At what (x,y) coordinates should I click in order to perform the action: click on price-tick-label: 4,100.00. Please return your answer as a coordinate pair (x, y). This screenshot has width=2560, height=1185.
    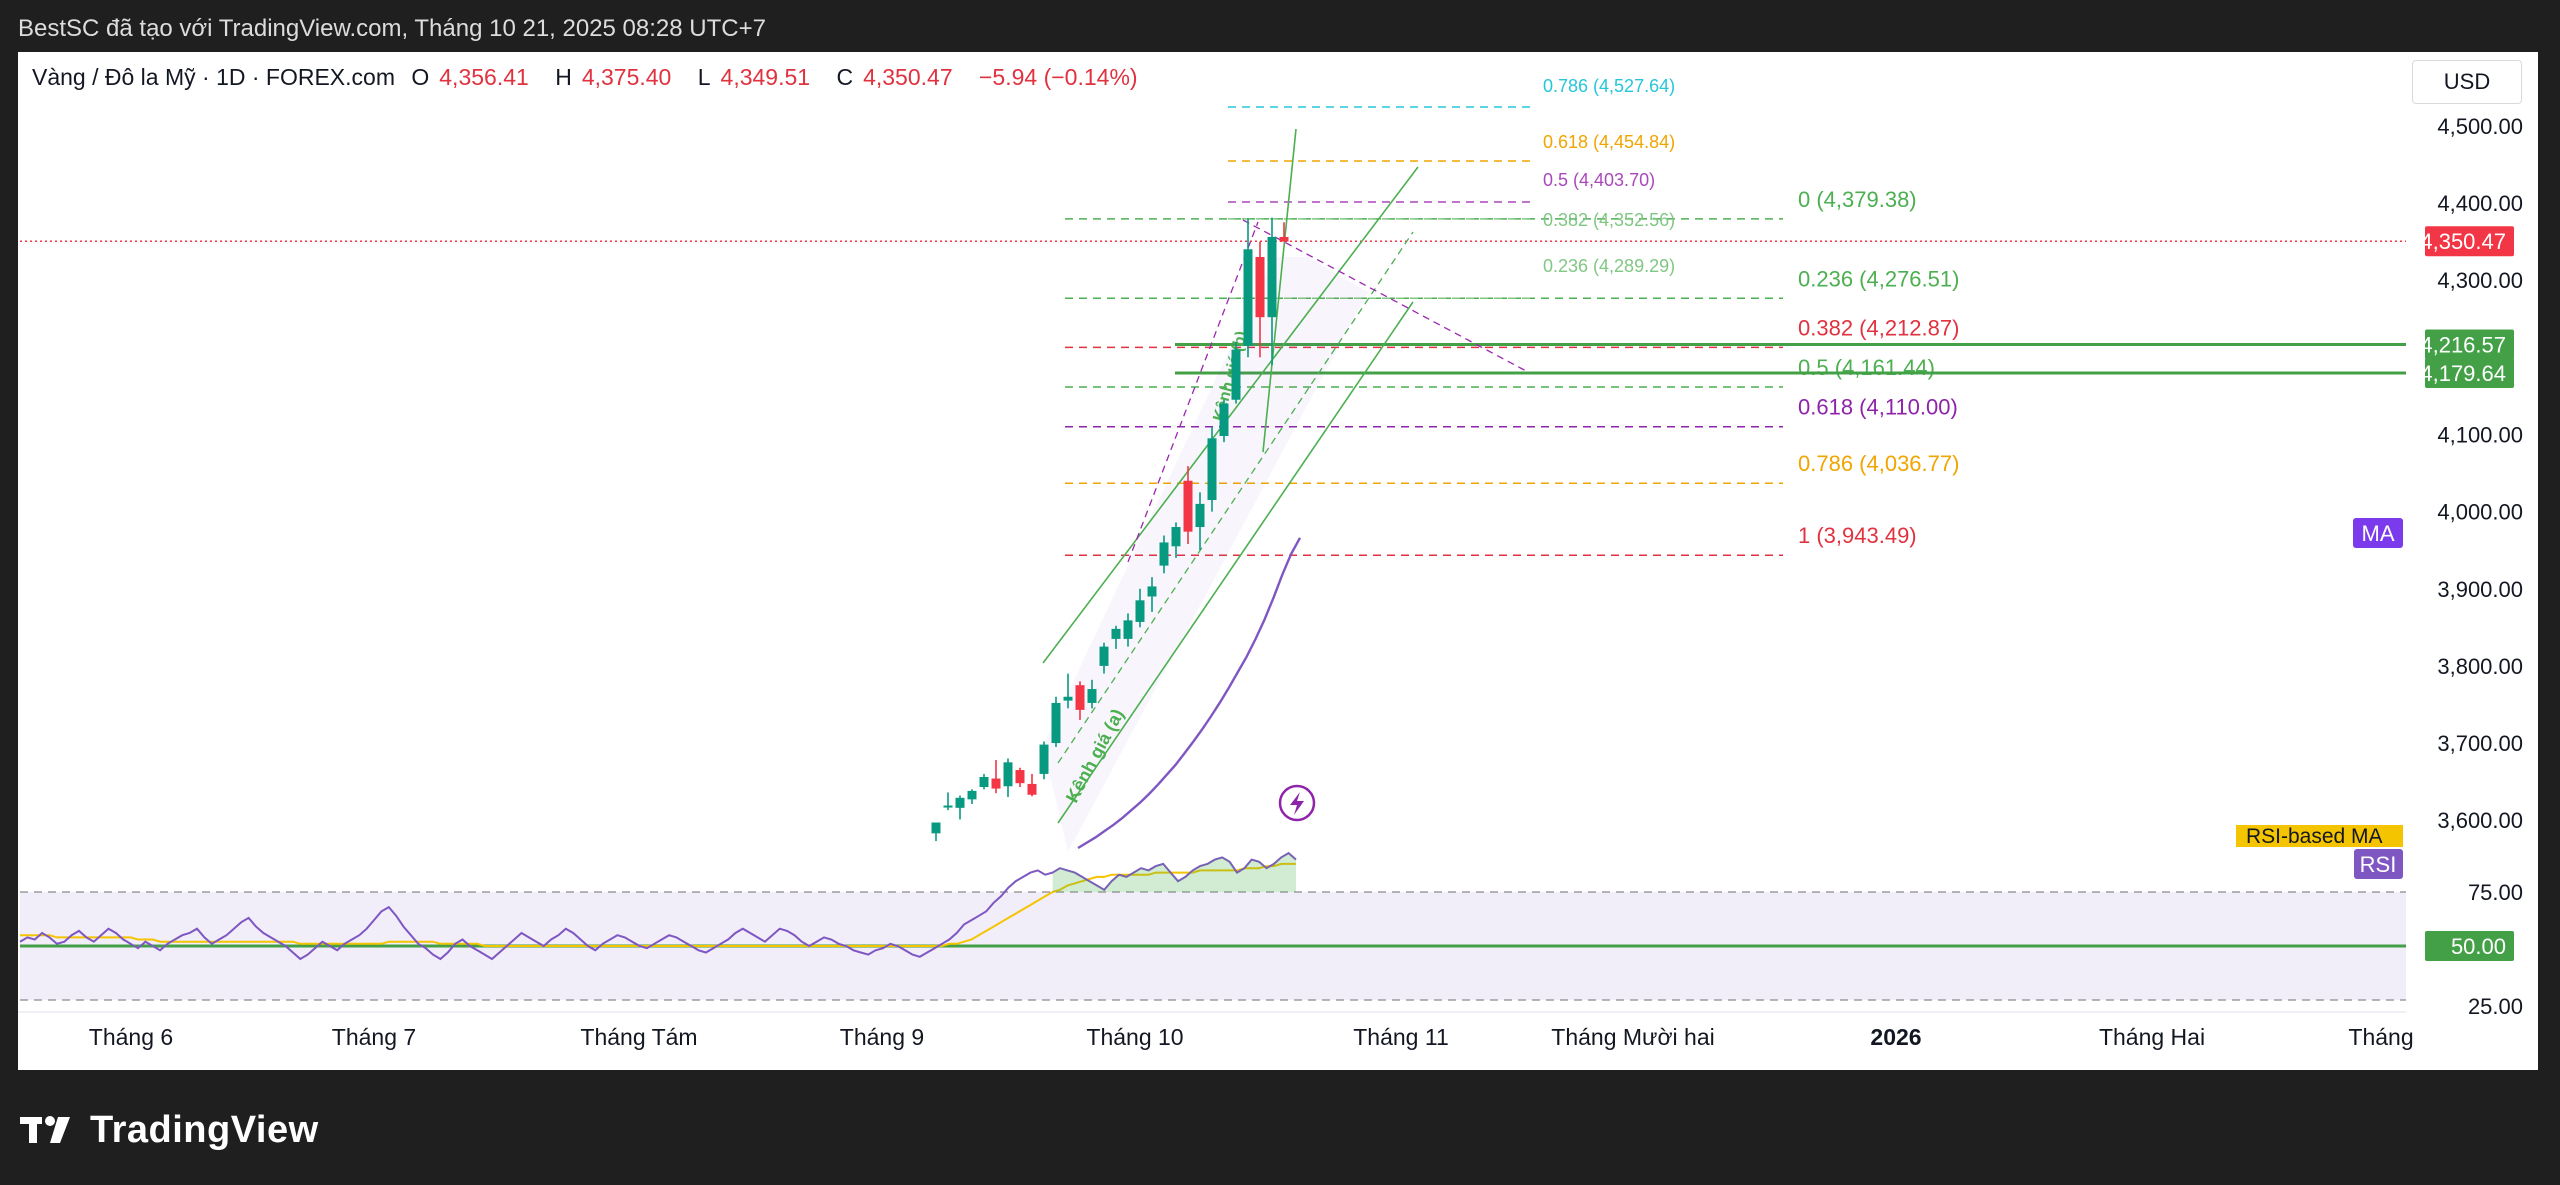
    Looking at the image, I should click on (2480, 434).